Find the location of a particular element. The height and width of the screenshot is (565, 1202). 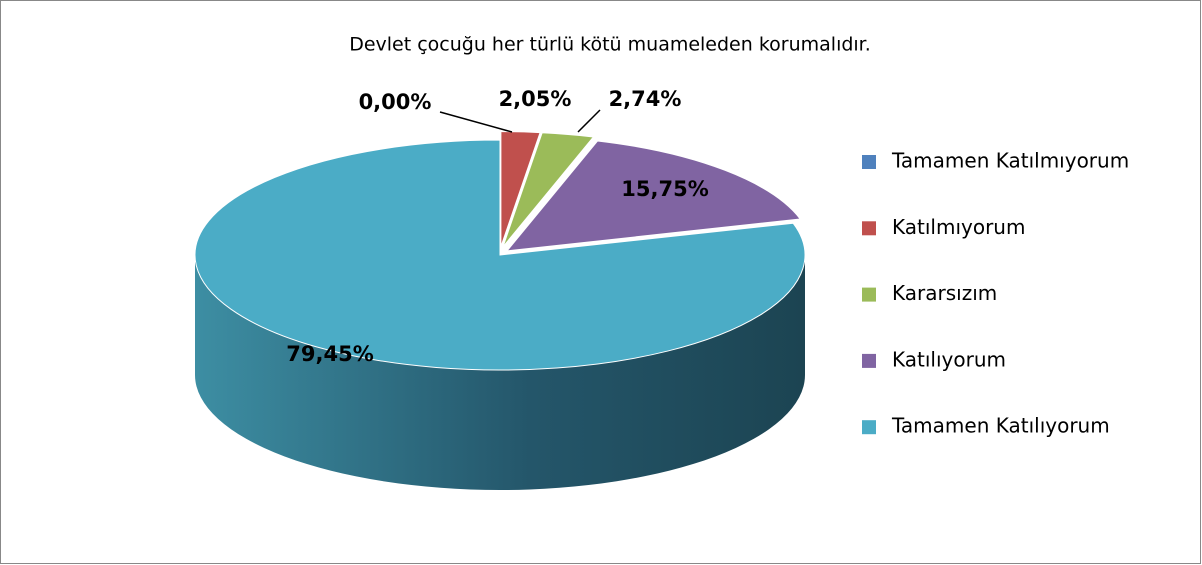

data-label: 15,75% is located at coordinates (664, 189).